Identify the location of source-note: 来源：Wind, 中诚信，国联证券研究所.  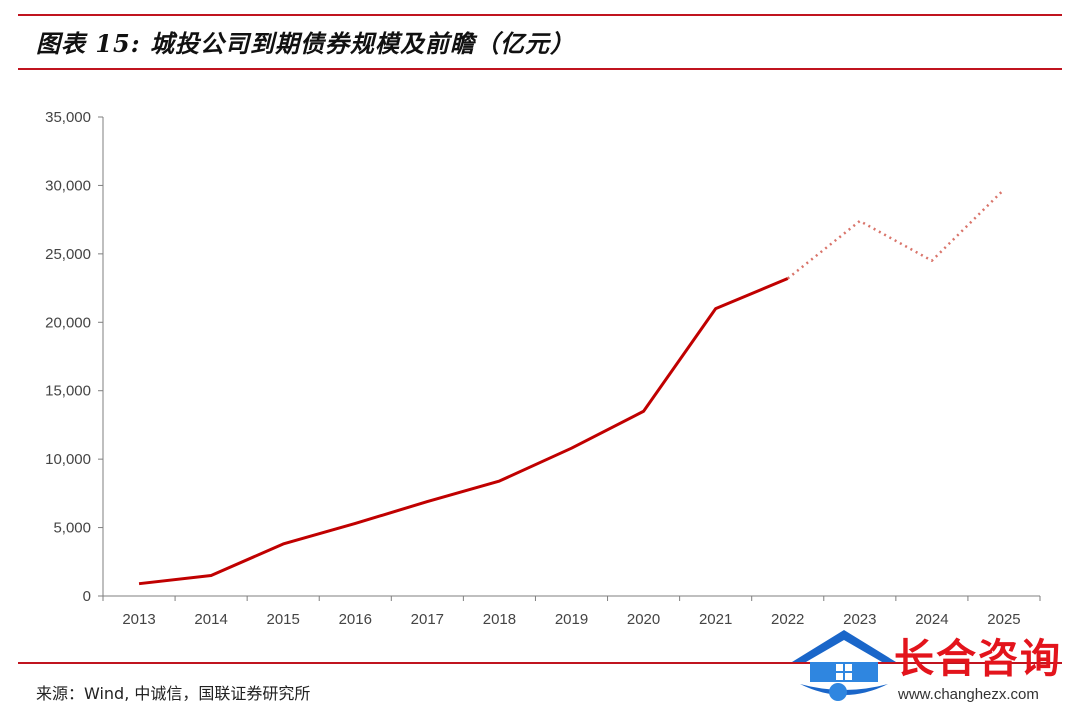
(173, 693).